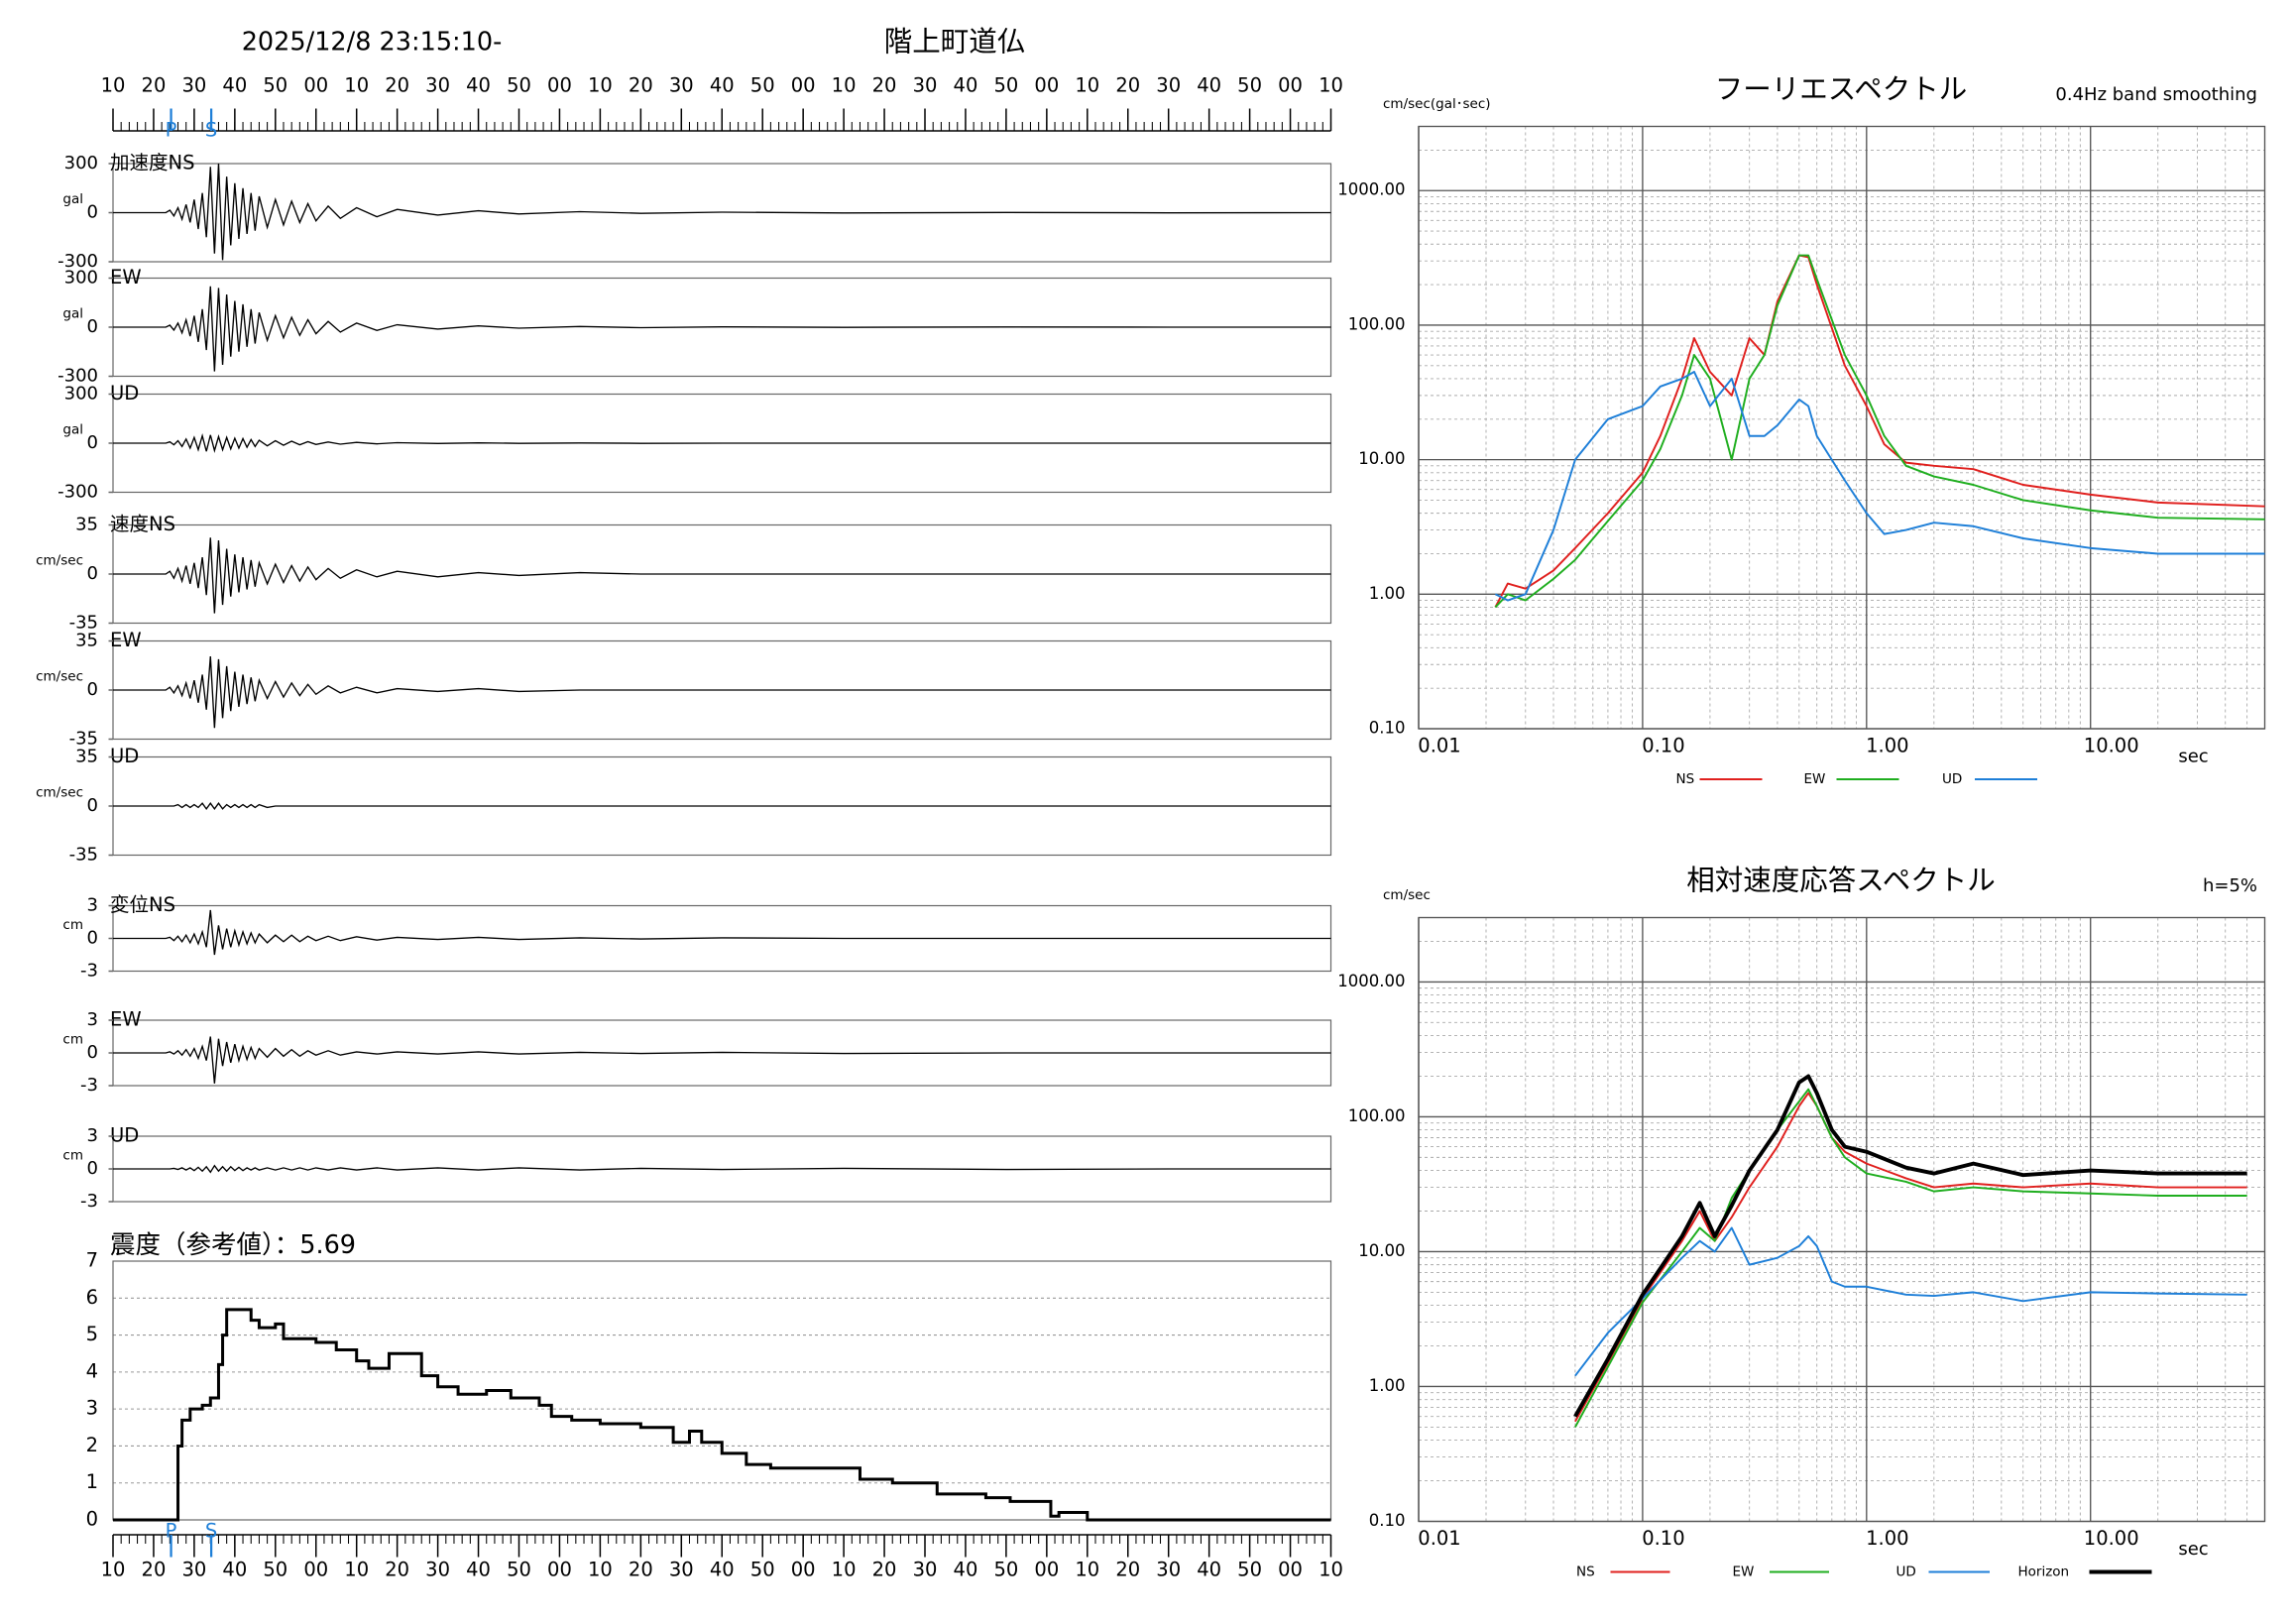 This screenshot has width=2296, height=1623. What do you see at coordinates (92, 1370) in the screenshot?
I see `y-tick-label: 4` at bounding box center [92, 1370].